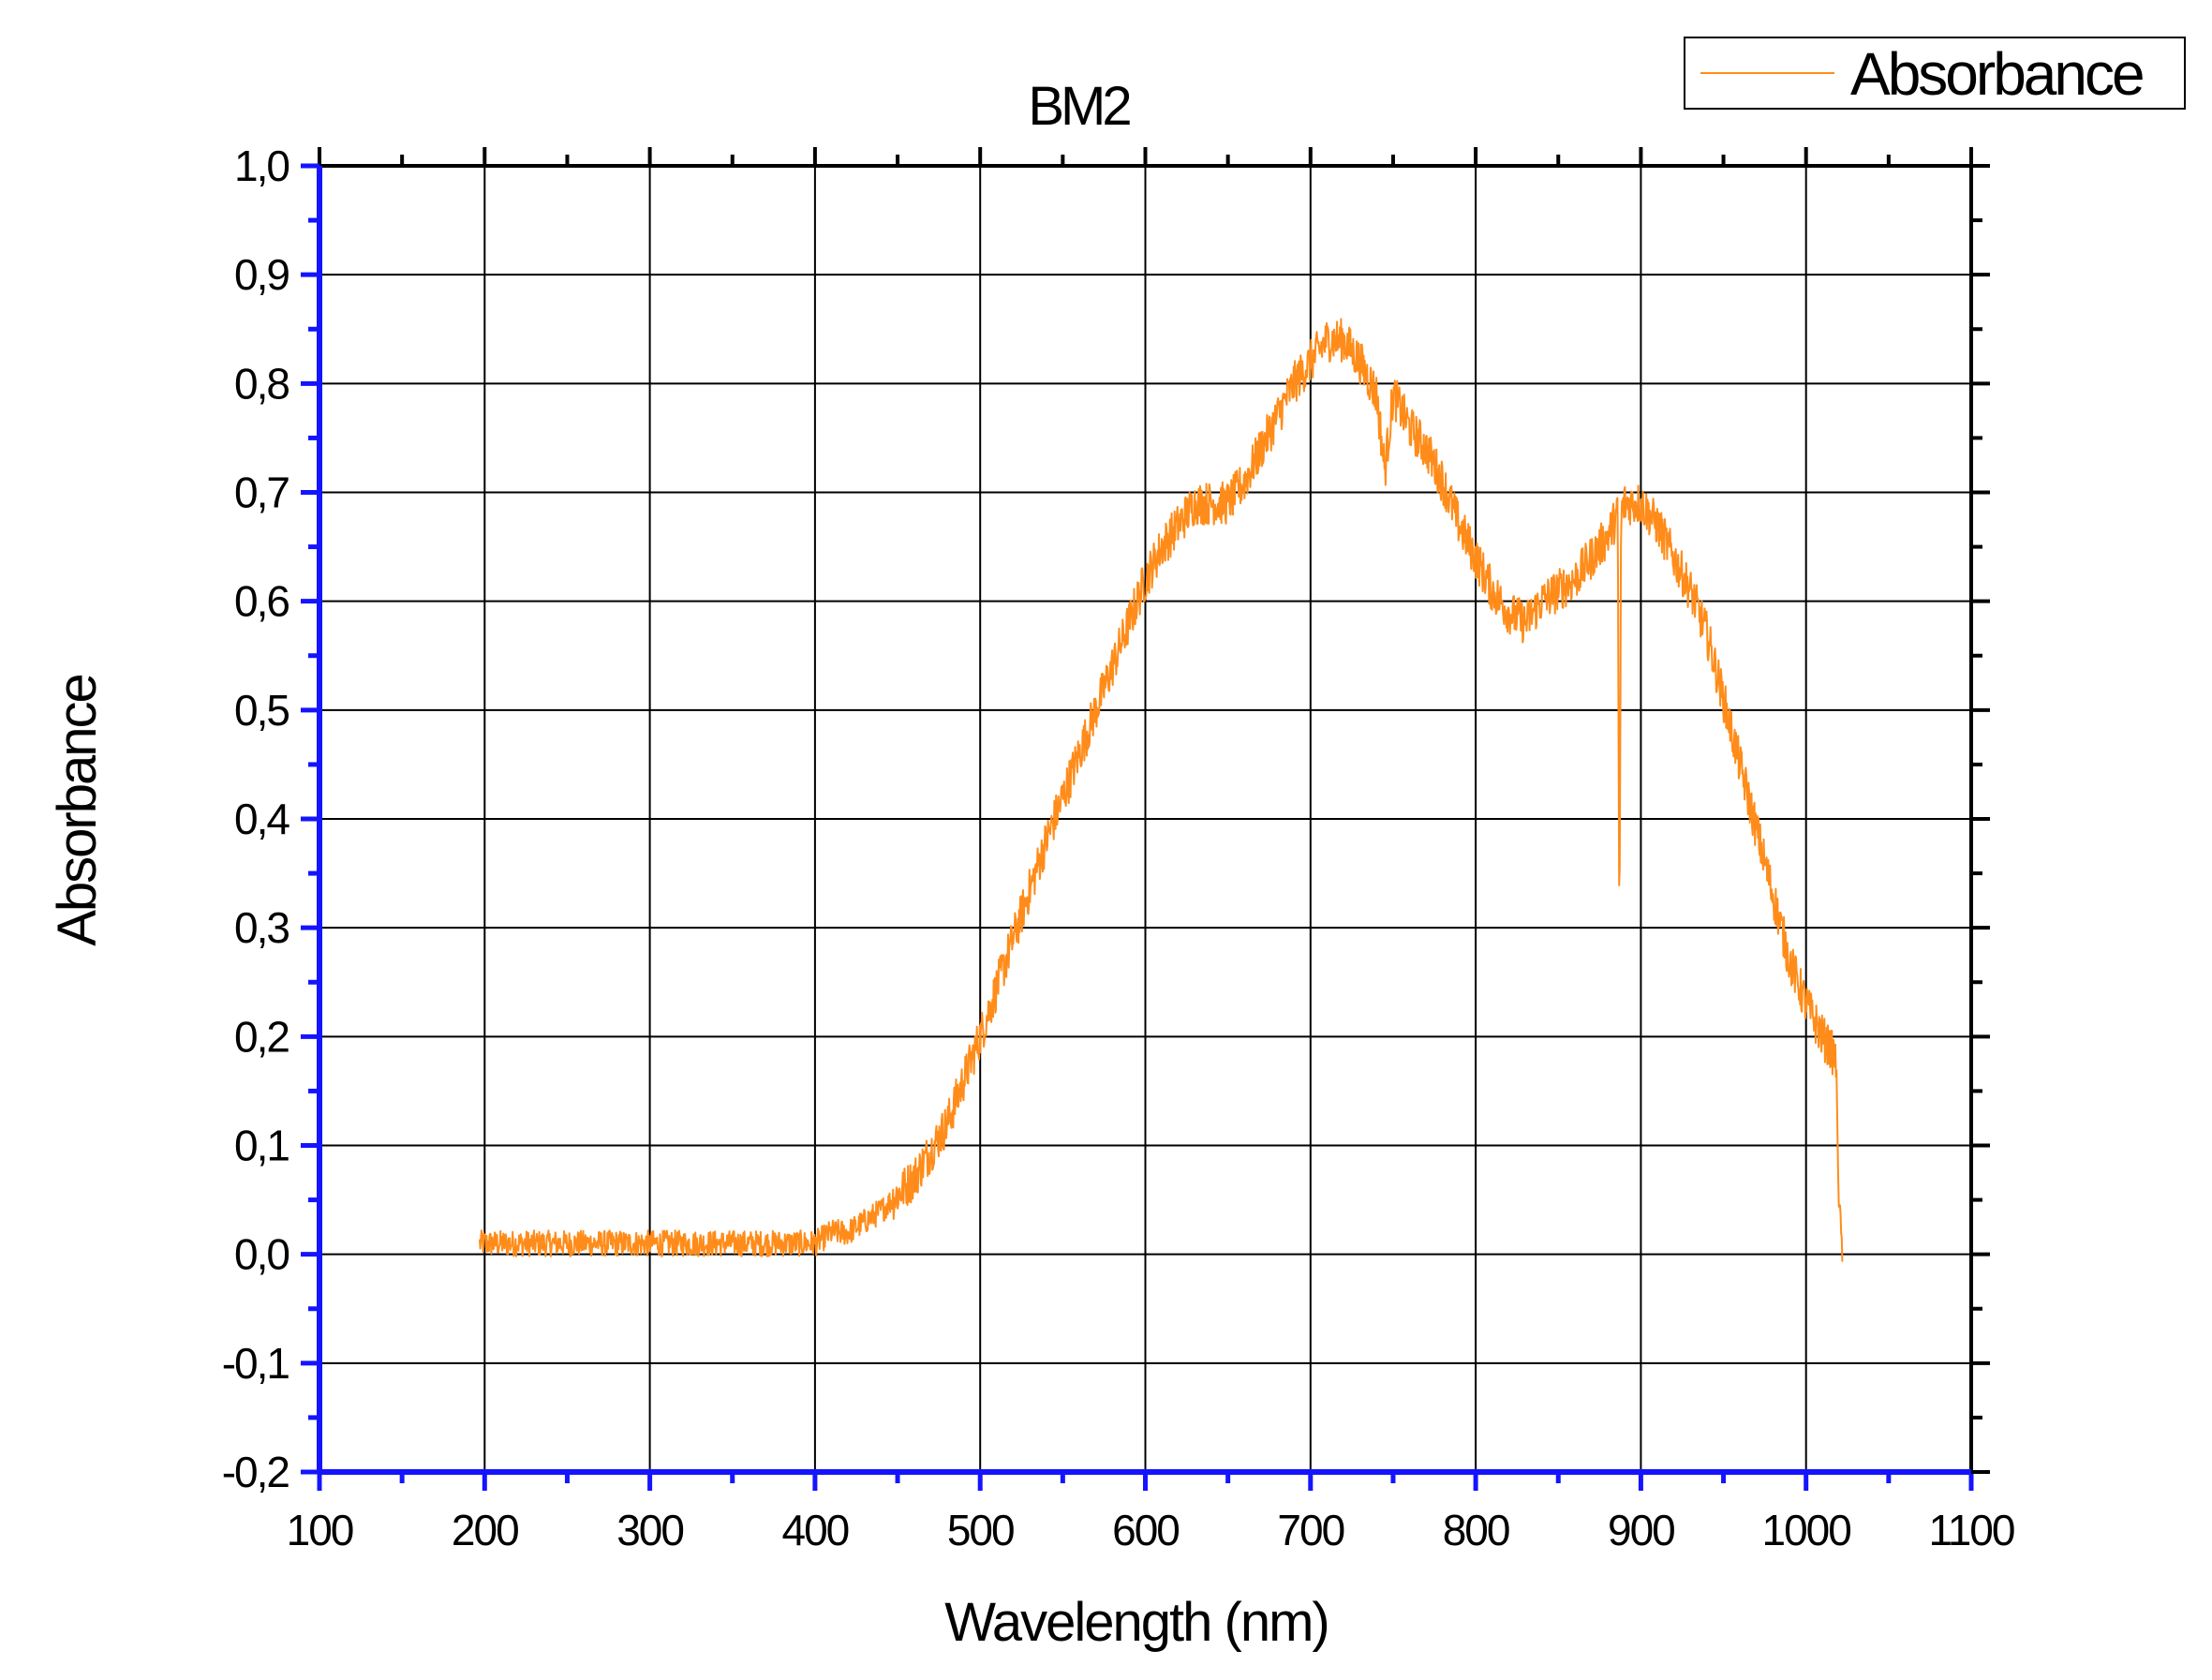  What do you see at coordinates (261, 927) in the screenshot?
I see `y-tick-label: 0,3` at bounding box center [261, 927].